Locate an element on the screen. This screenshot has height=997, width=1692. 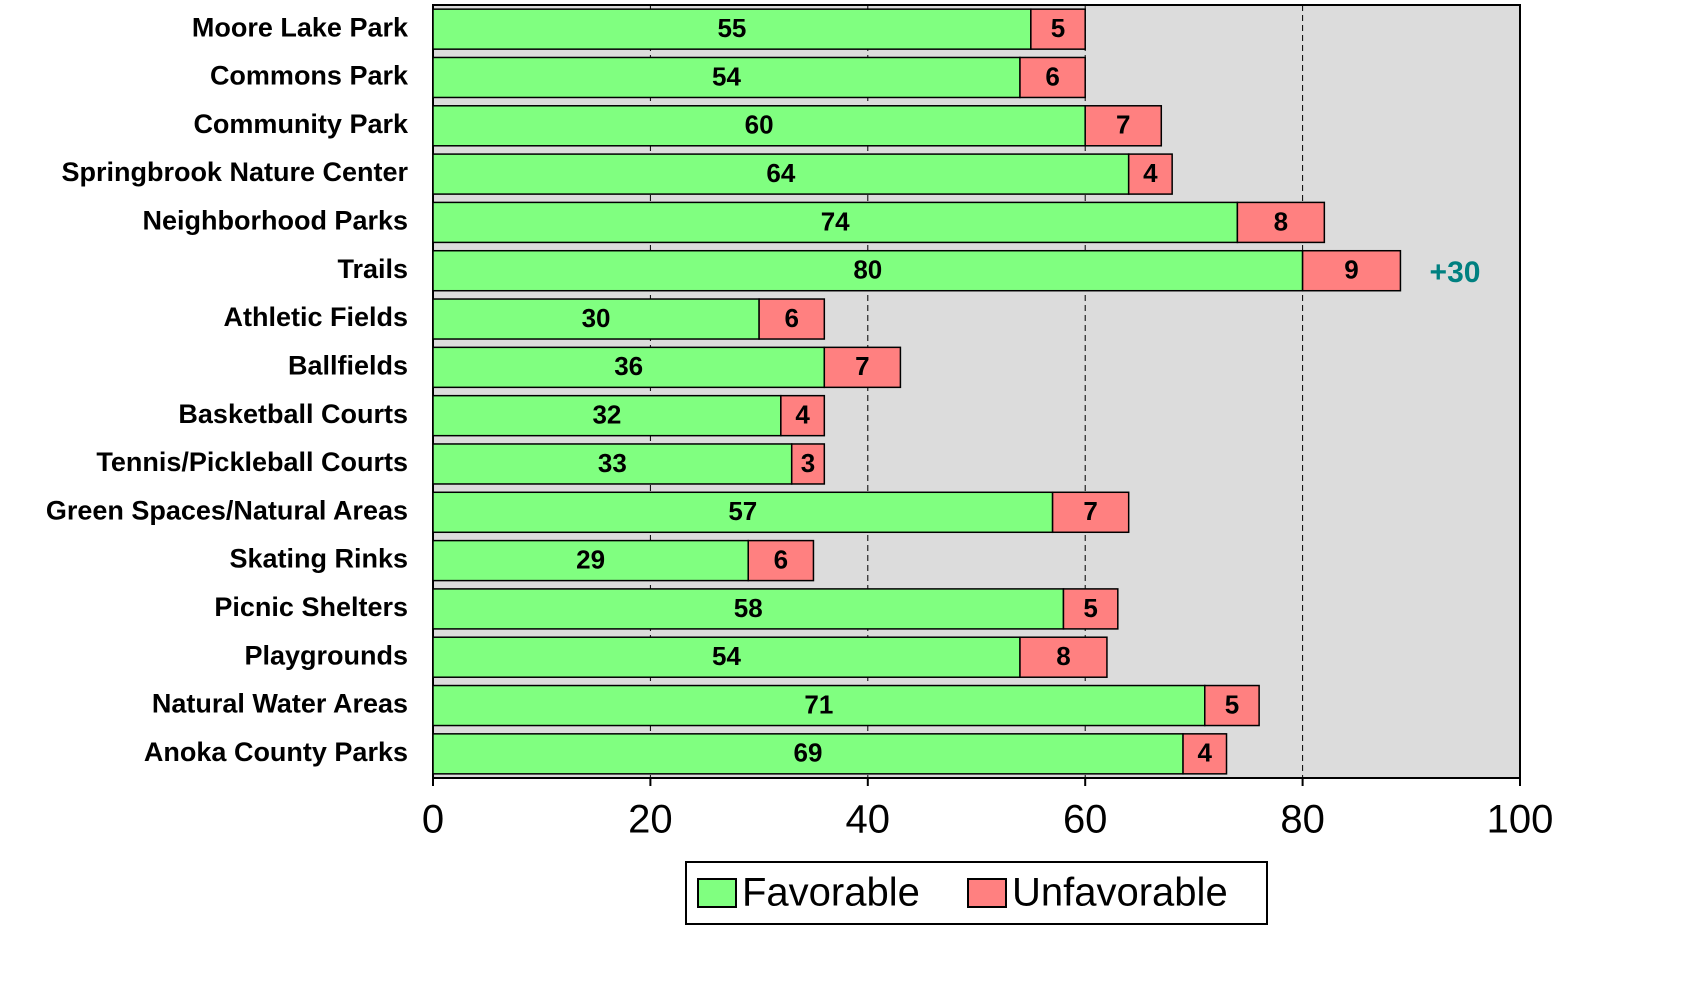
category-label: Neighborhood Parks is located at coordinates (275, 221).